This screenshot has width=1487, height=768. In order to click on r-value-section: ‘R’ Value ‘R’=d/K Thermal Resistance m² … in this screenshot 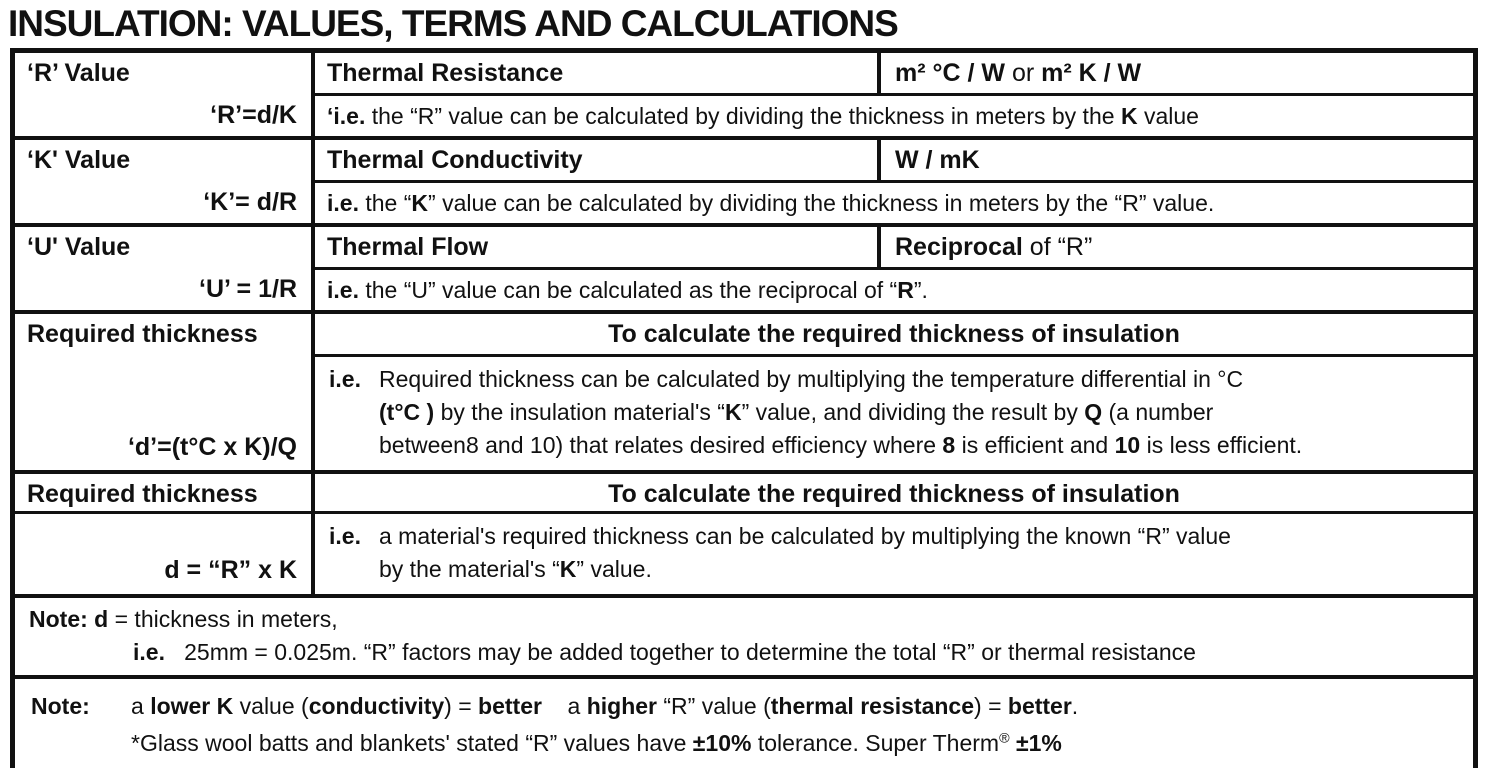, I will do `click(744, 96)`.